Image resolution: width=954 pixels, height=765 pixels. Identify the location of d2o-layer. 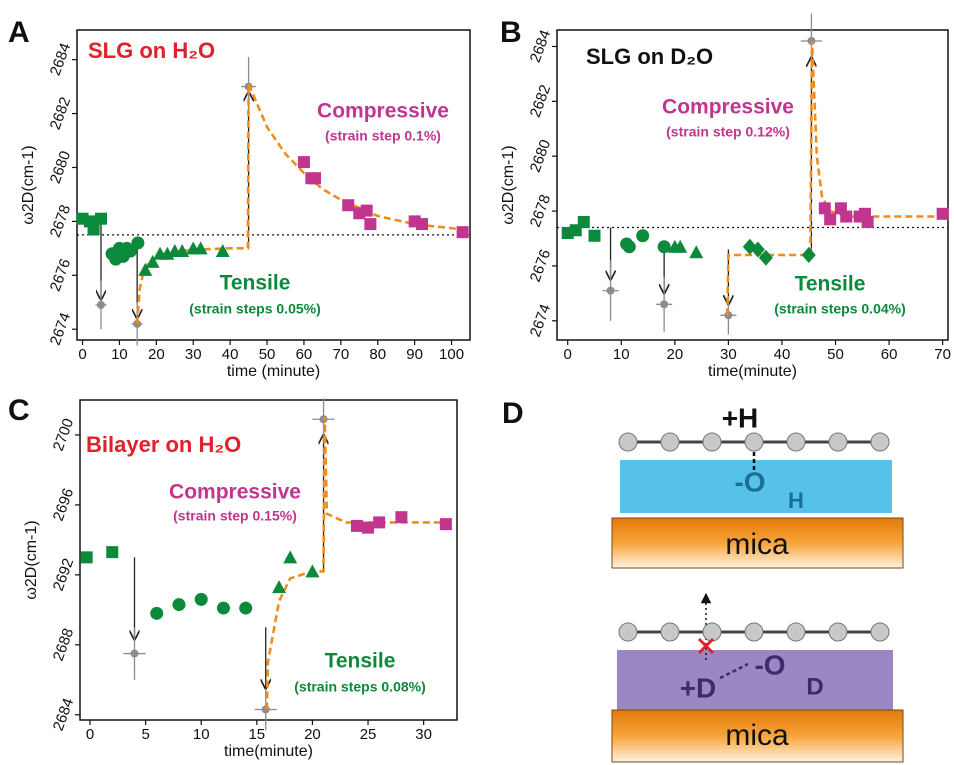
(755, 680).